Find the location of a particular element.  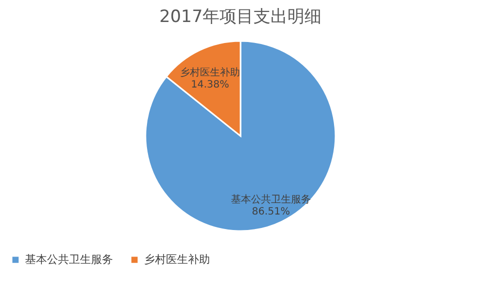

slice-label: 基本公共卫生服务 is located at coordinates (270, 199).